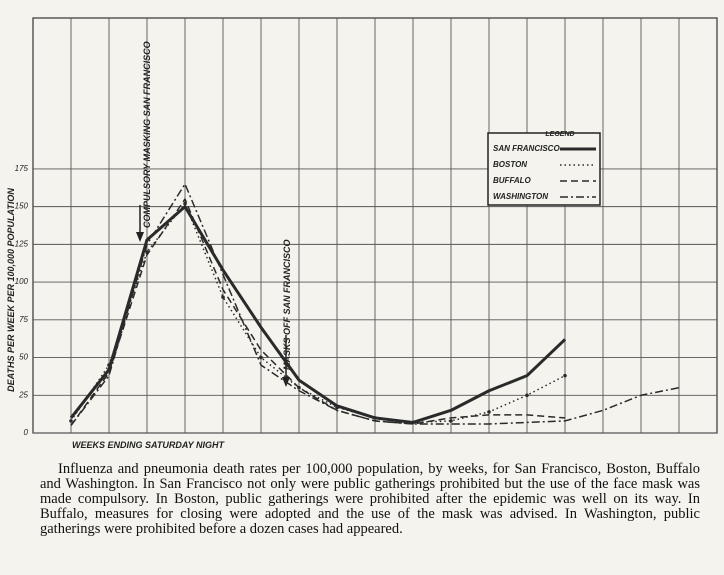 The image size is (724, 575). I want to click on y-tick-label: 75, so click(23, 319).